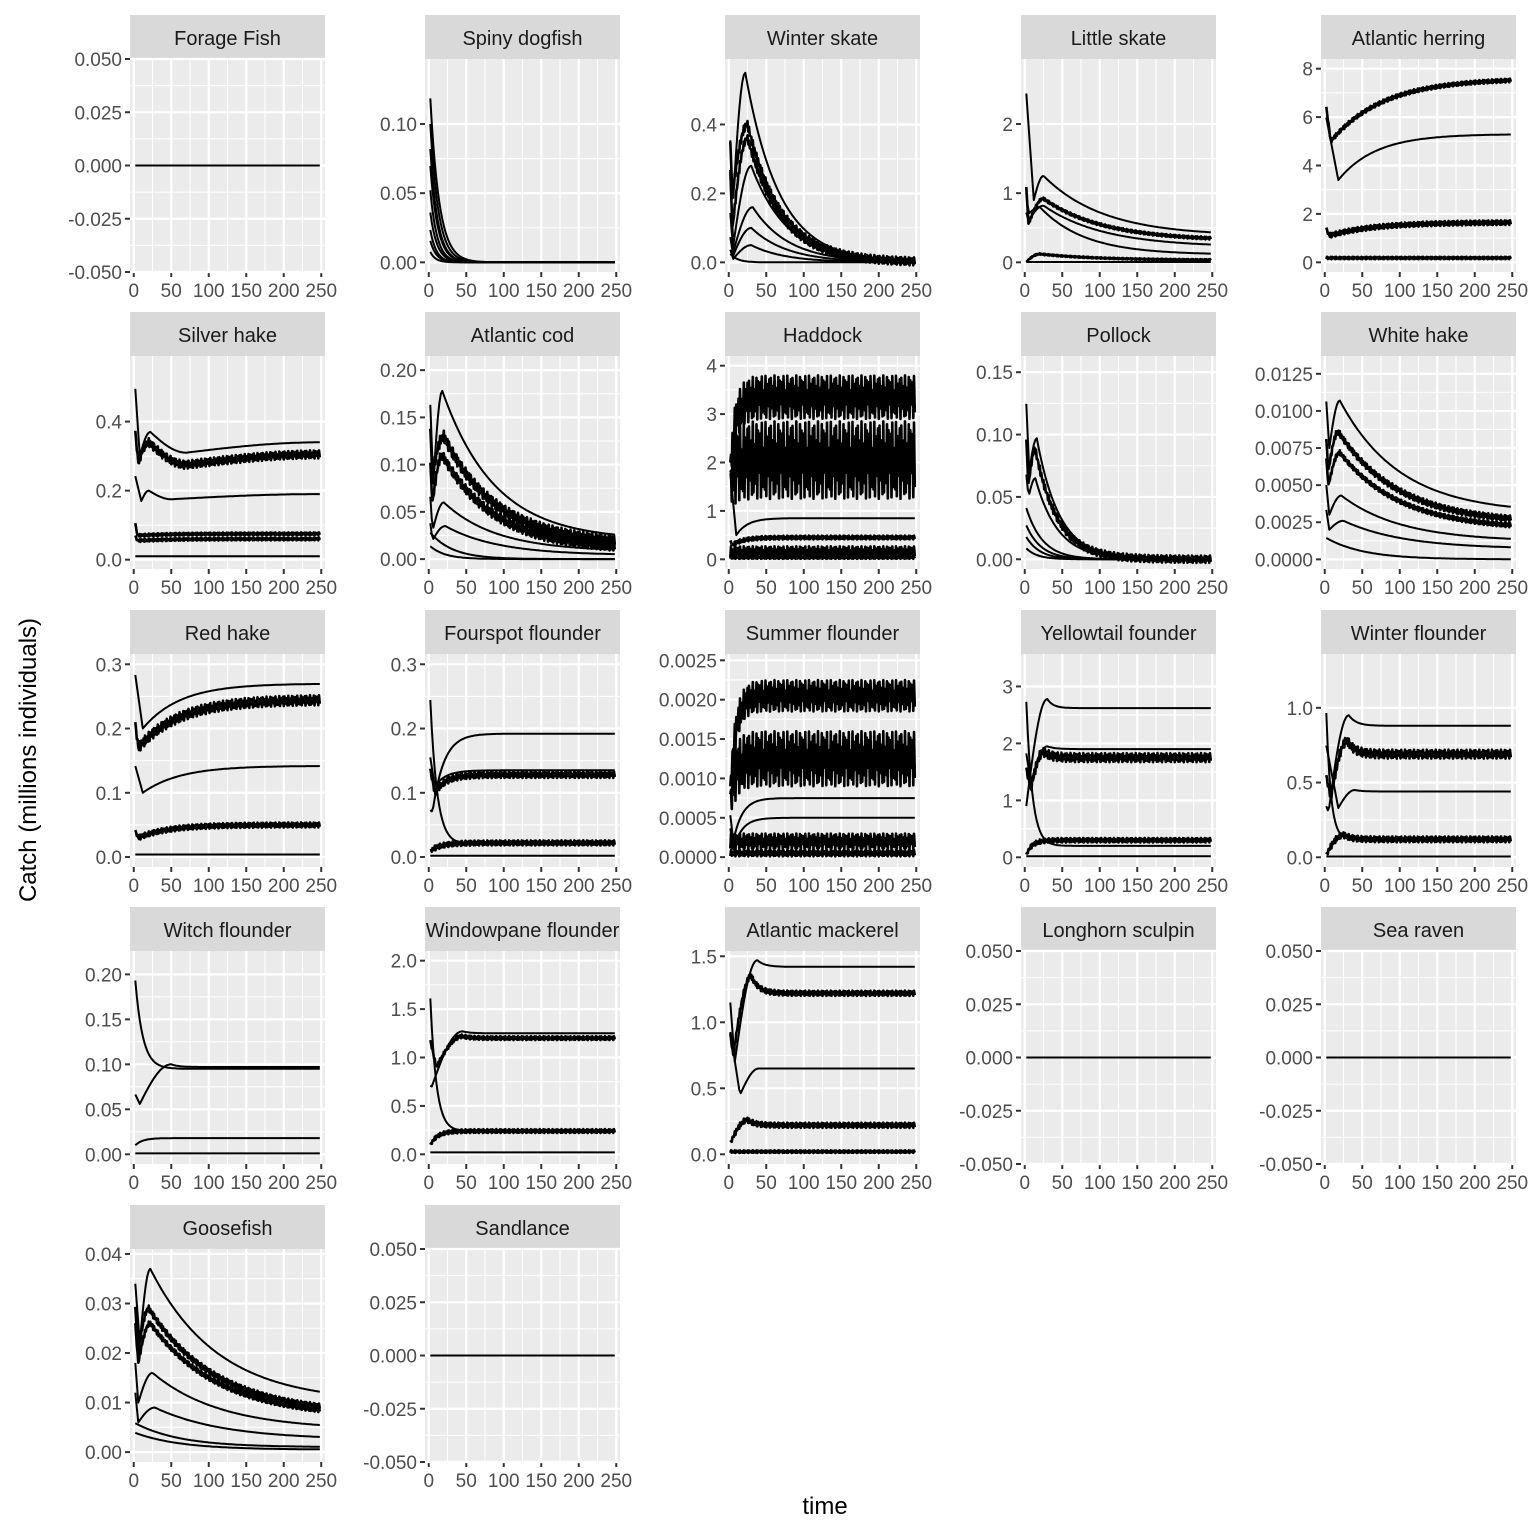 Image resolution: width=1536 pixels, height=1536 pixels. I want to click on facet-strip-label: Little skate, so click(1119, 39).